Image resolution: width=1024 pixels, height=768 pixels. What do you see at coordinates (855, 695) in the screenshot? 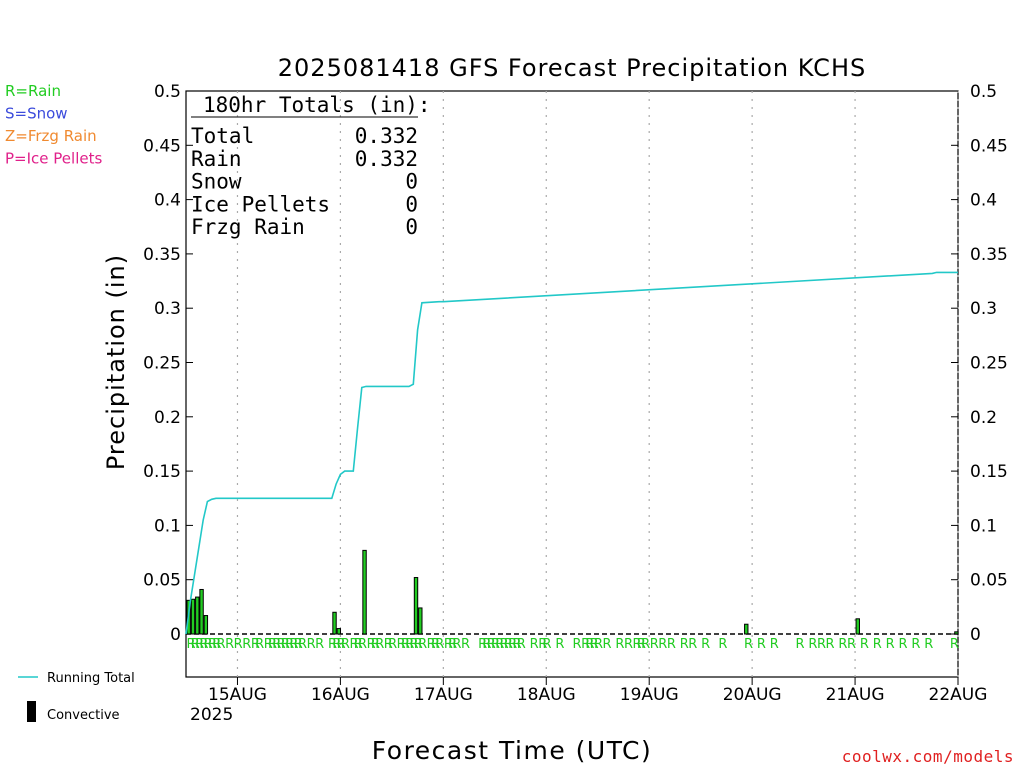
I see `x-tick-label-6: 21AUG` at bounding box center [855, 695].